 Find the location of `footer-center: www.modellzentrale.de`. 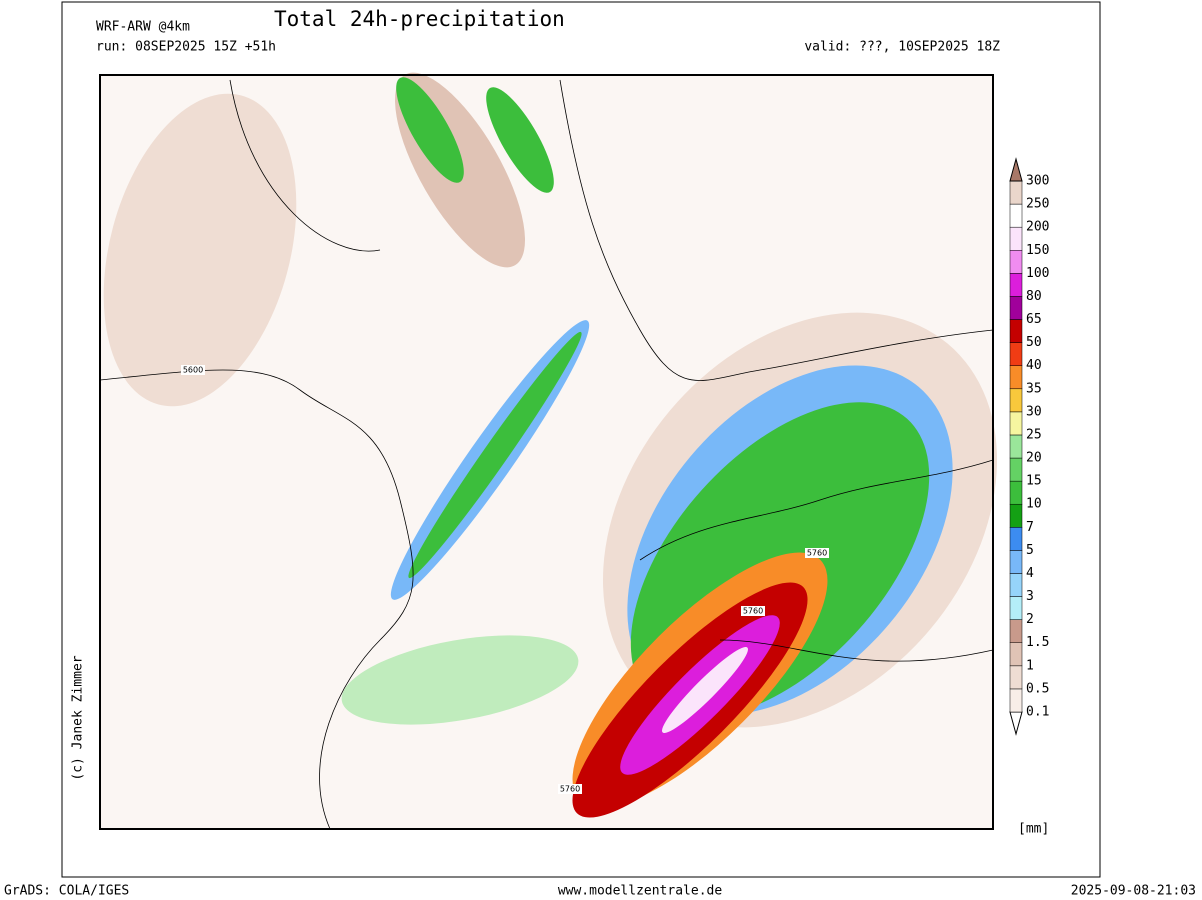

footer-center: www.modellzentrale.de is located at coordinates (640, 891).